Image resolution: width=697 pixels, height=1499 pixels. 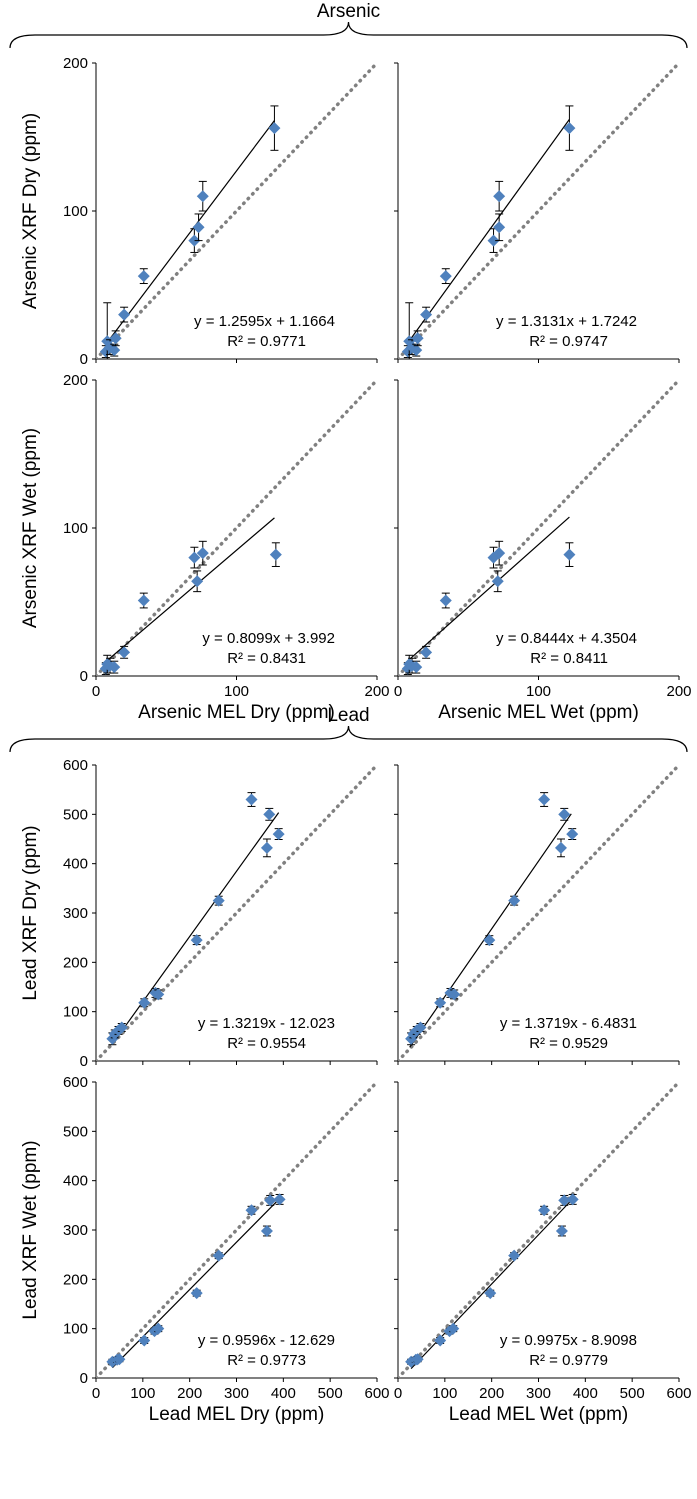 I want to click on y-tick-label: 500, so click(x=75, y=814).